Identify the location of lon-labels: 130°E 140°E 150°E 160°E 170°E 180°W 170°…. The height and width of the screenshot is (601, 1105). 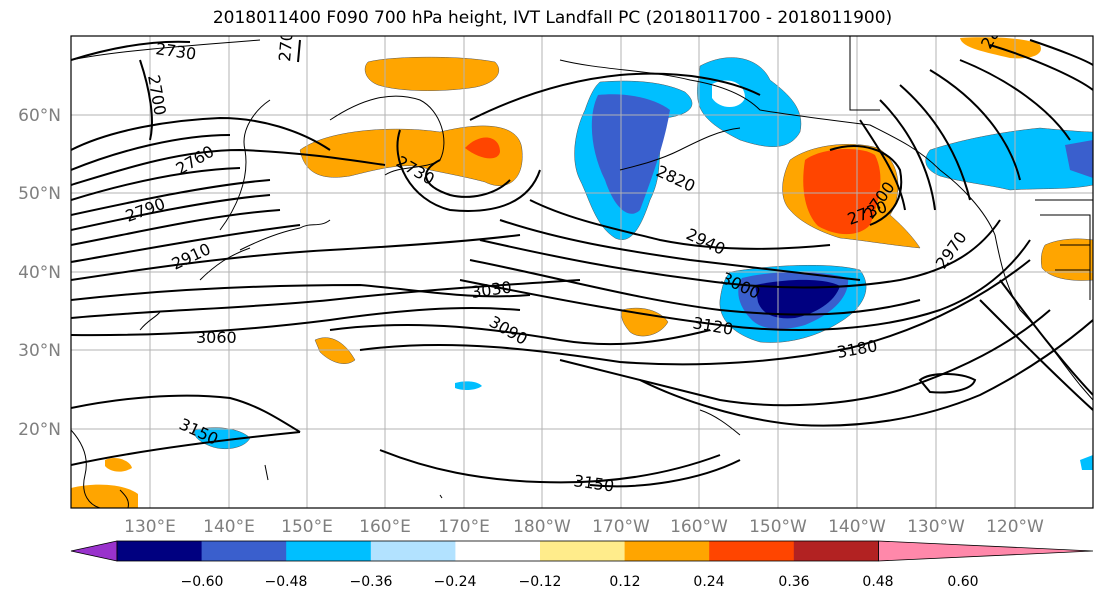
(584, 527).